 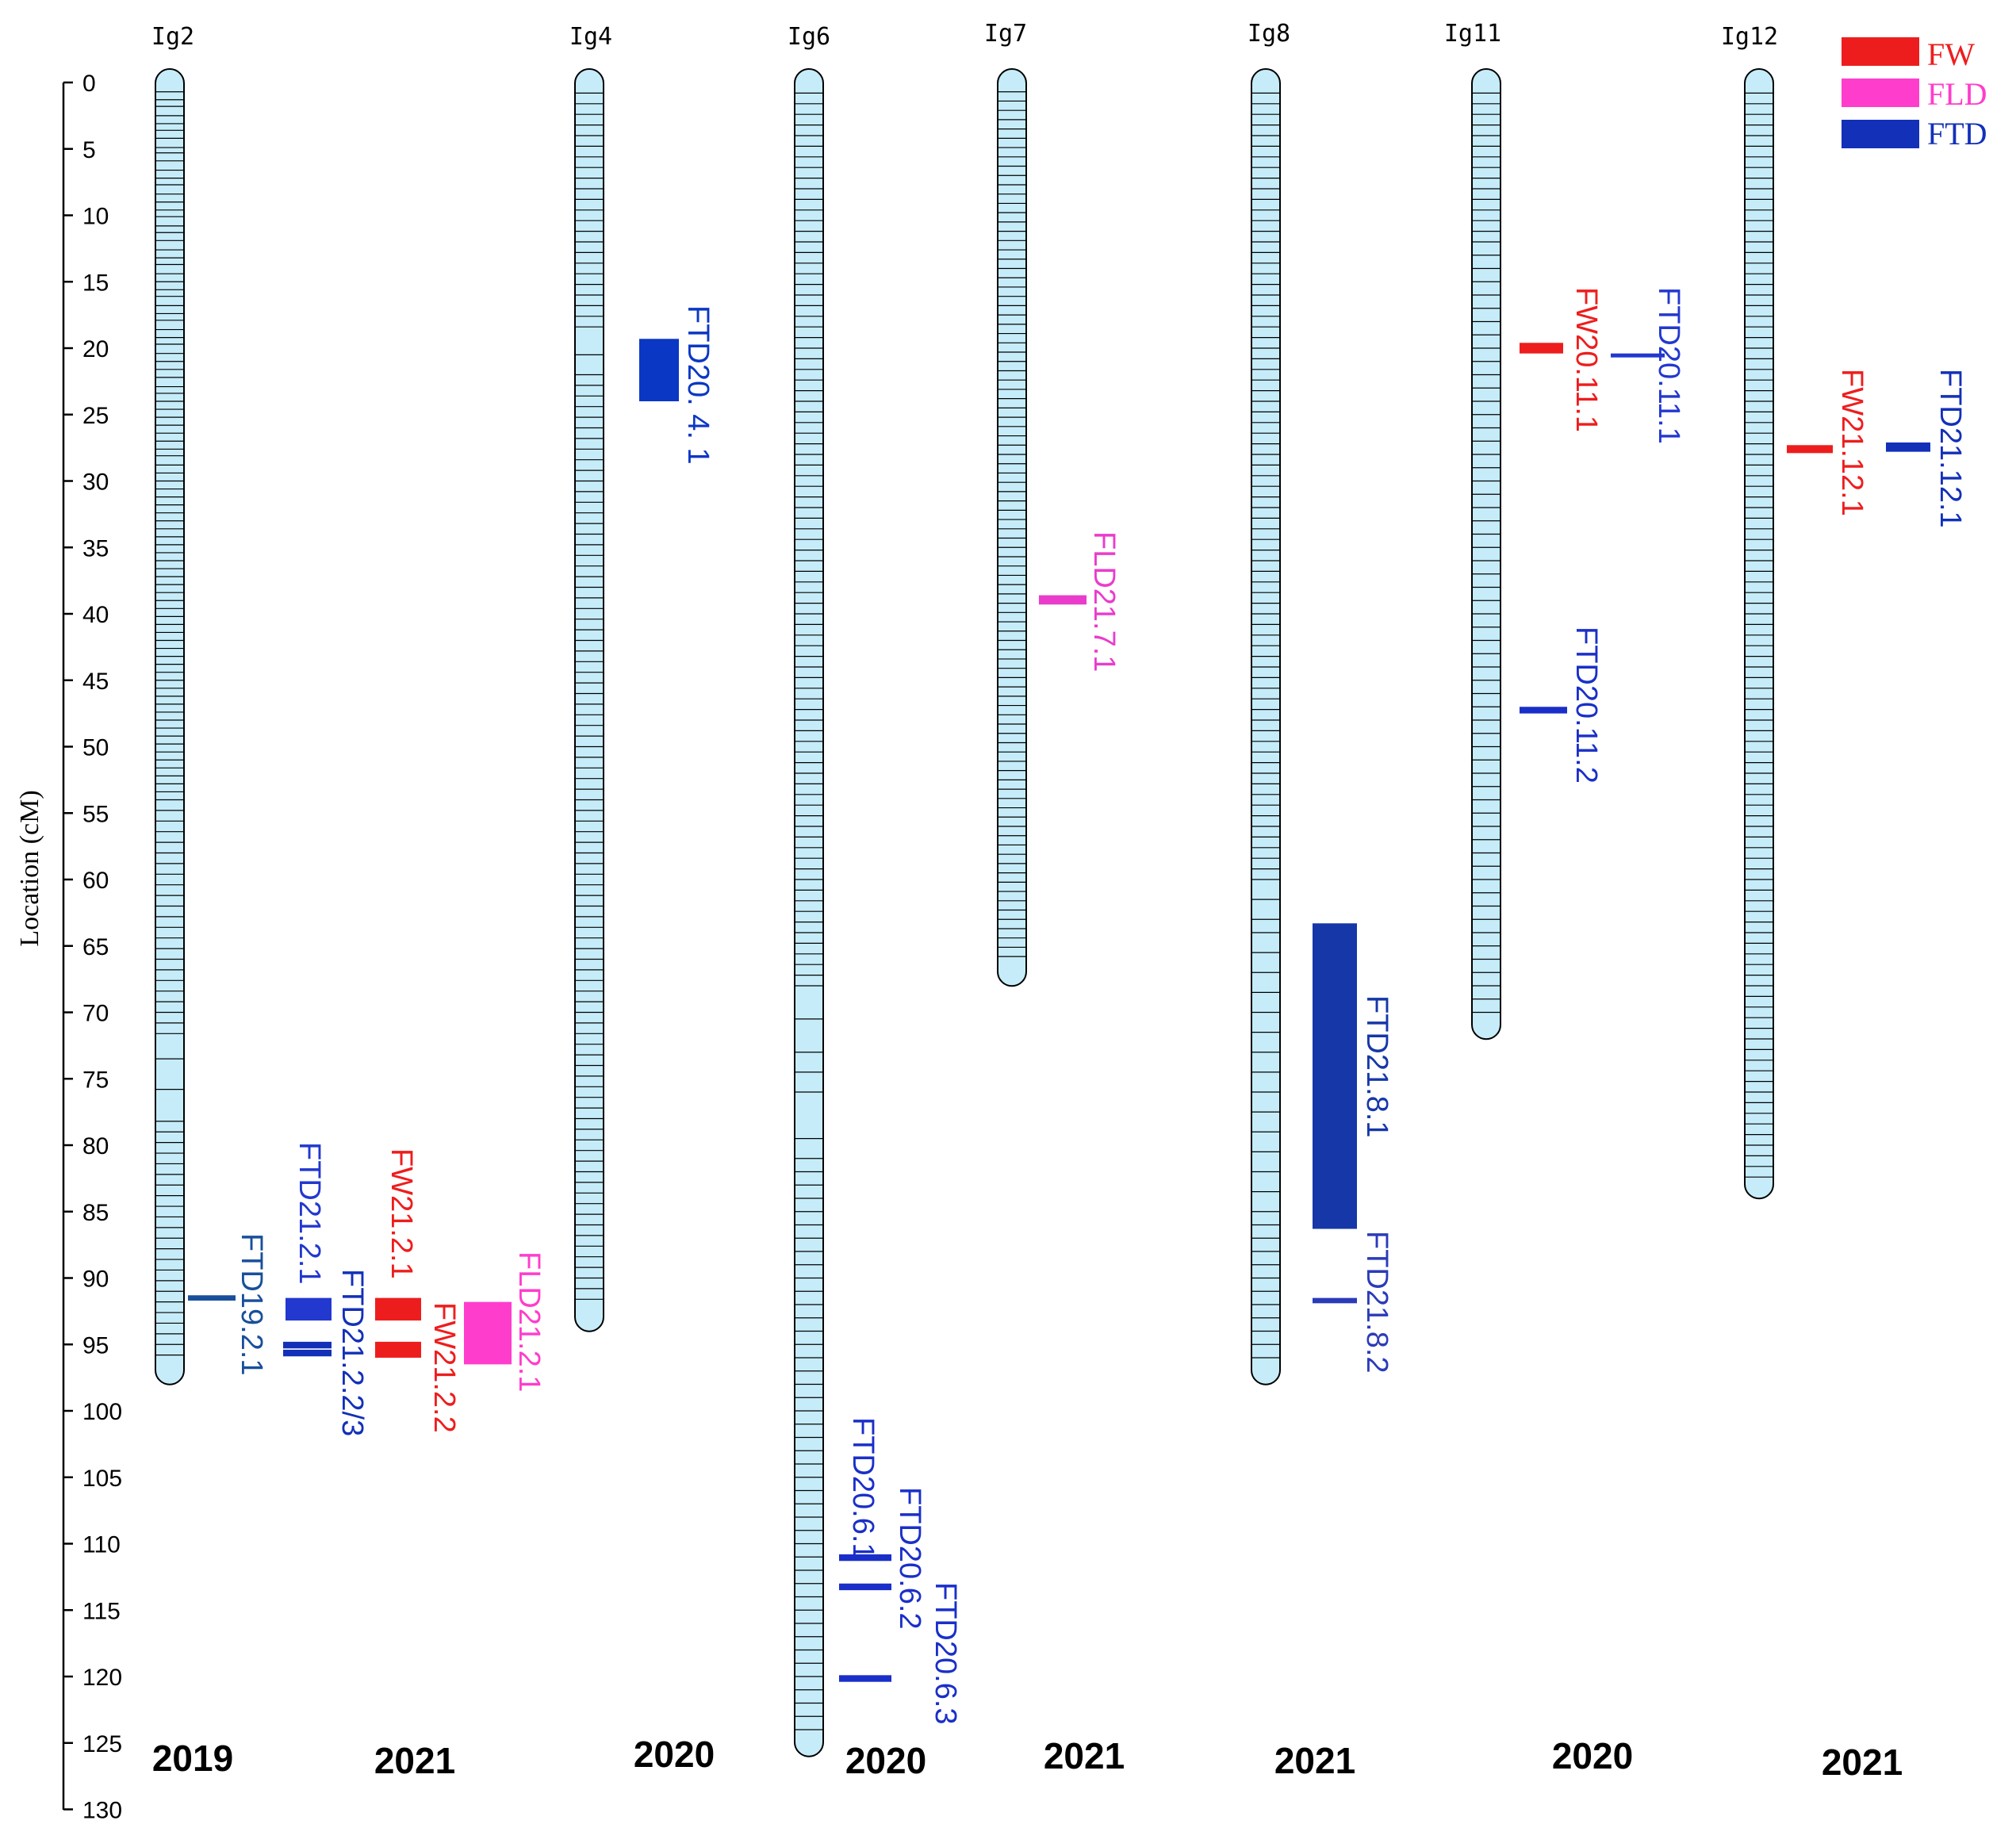 I want to click on qtl-label-ftd20-6-3: FTD20.6.3, so click(x=945, y=1653).